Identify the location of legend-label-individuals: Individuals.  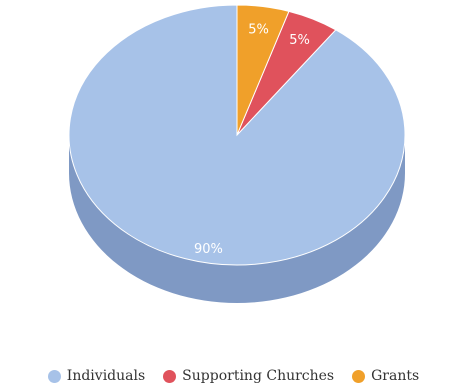
(106, 376).